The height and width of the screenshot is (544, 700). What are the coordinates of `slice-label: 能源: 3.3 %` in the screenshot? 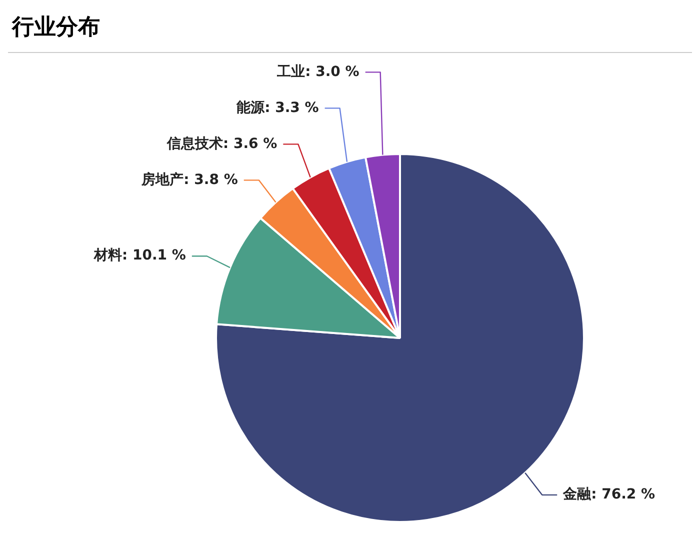 It's located at (277, 108).